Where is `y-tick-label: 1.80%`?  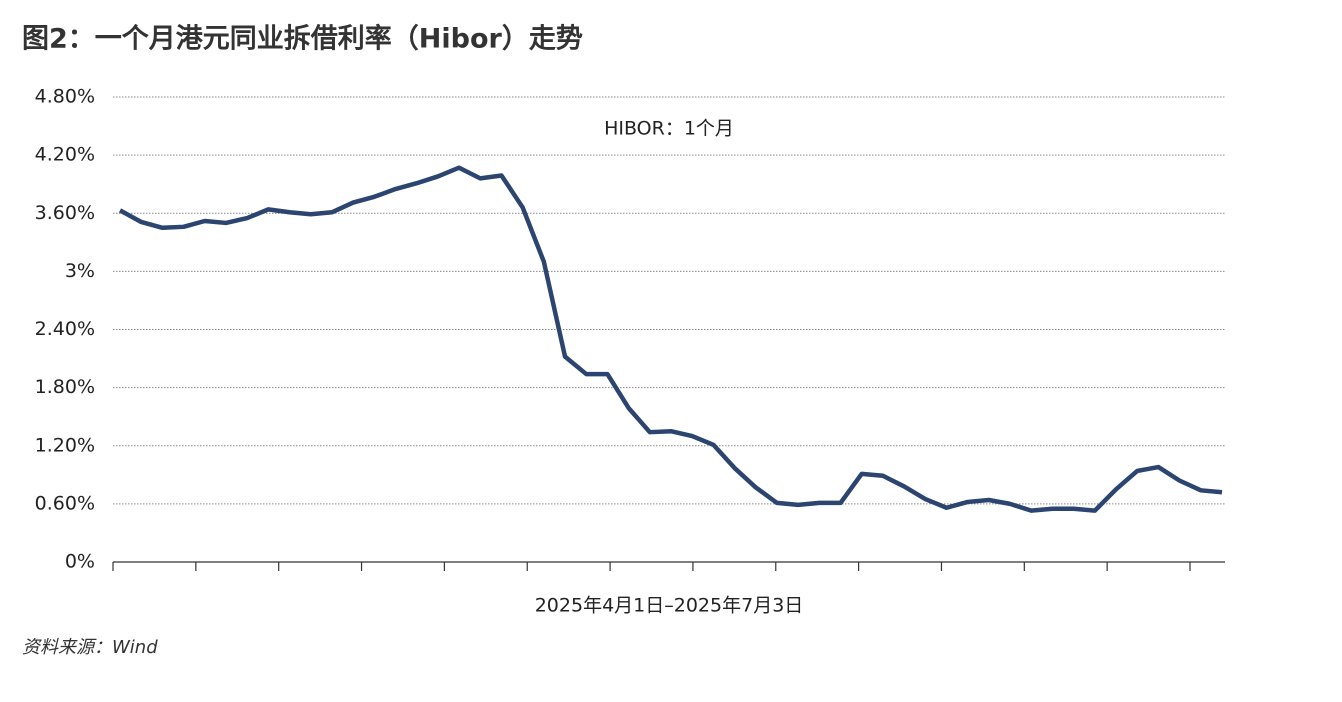
y-tick-label: 1.80% is located at coordinates (65, 387).